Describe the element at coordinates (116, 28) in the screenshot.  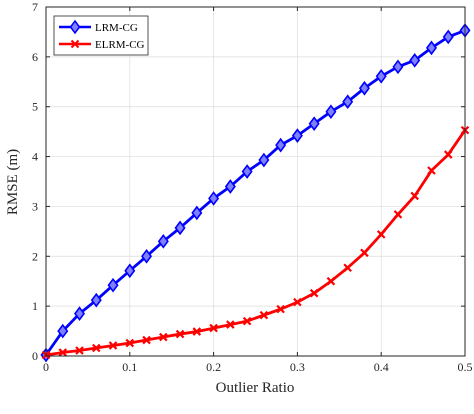
I see `legend-label-lrm-cg: LRM-CG` at that location.